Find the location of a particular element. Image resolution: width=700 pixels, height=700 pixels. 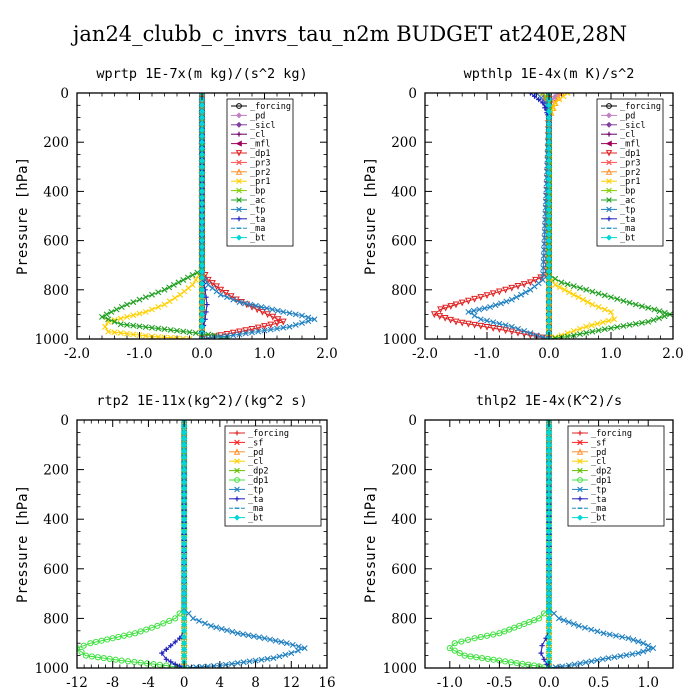

y-tick-label: 800 is located at coordinates (404, 619).